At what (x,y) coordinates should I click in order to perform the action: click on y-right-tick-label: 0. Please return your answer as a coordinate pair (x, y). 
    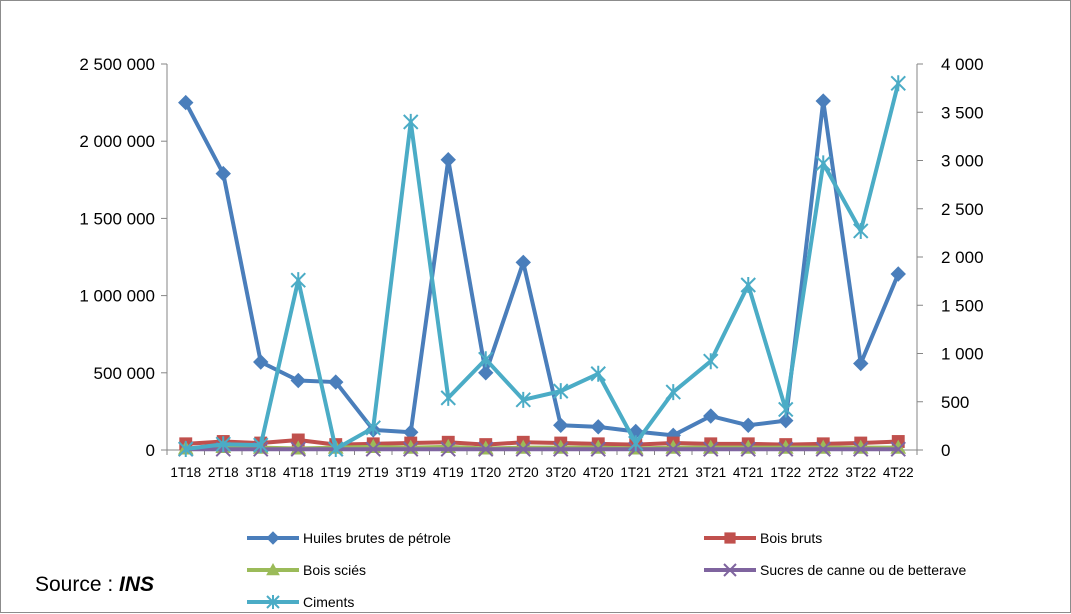
    Looking at the image, I should click on (945, 450).